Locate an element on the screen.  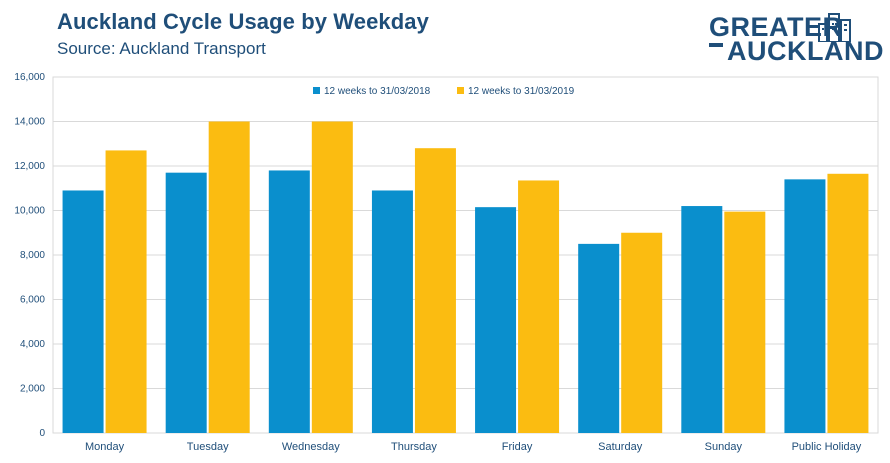
x-tick-label: Friday is located at coordinates (517, 447).